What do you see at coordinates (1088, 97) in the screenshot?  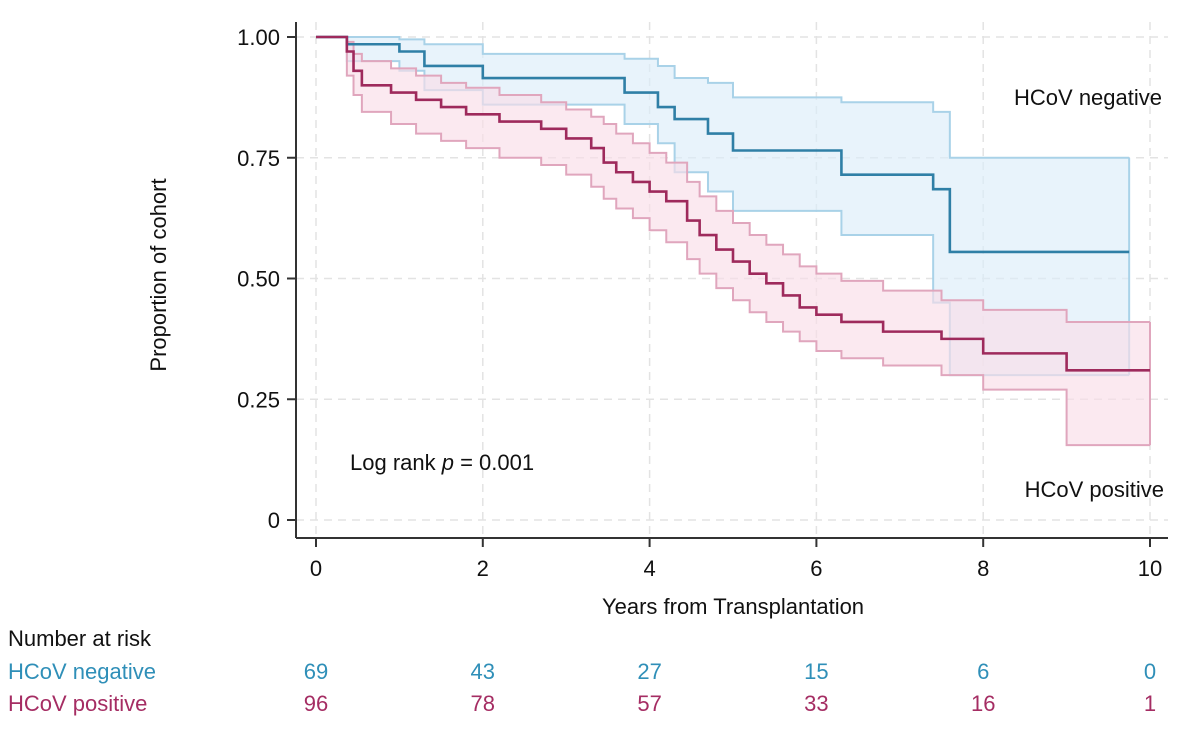 I see `series-label-hcov-negative: HCoV negative` at bounding box center [1088, 97].